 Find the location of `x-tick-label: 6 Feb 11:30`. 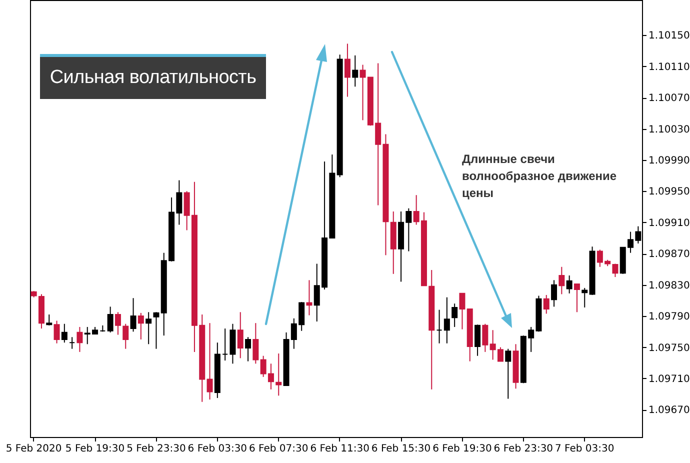

x-tick-label: 6 Feb 11:30 is located at coordinates (340, 449).